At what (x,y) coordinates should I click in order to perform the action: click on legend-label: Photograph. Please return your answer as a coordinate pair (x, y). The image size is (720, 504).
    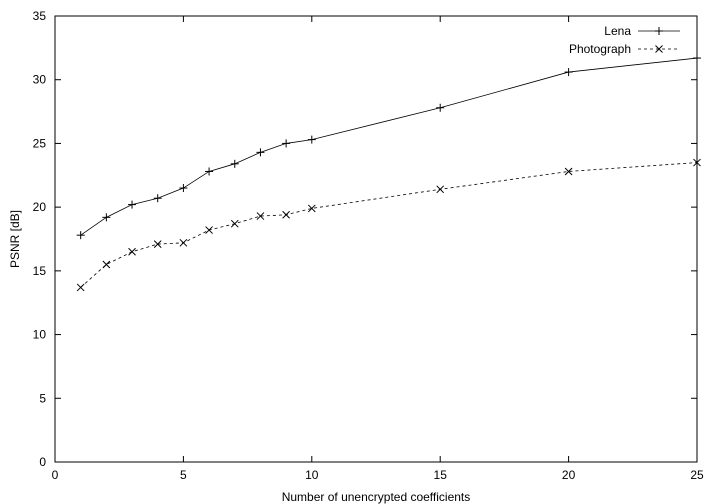
    Looking at the image, I should click on (600, 49).